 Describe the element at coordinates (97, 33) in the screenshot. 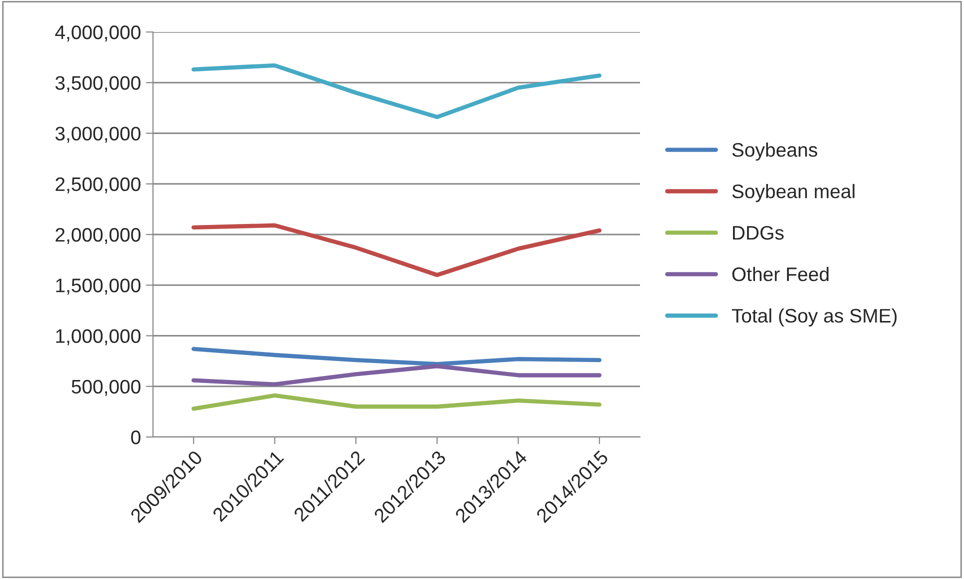

I see `y-tick-label: 4,000,000` at that location.